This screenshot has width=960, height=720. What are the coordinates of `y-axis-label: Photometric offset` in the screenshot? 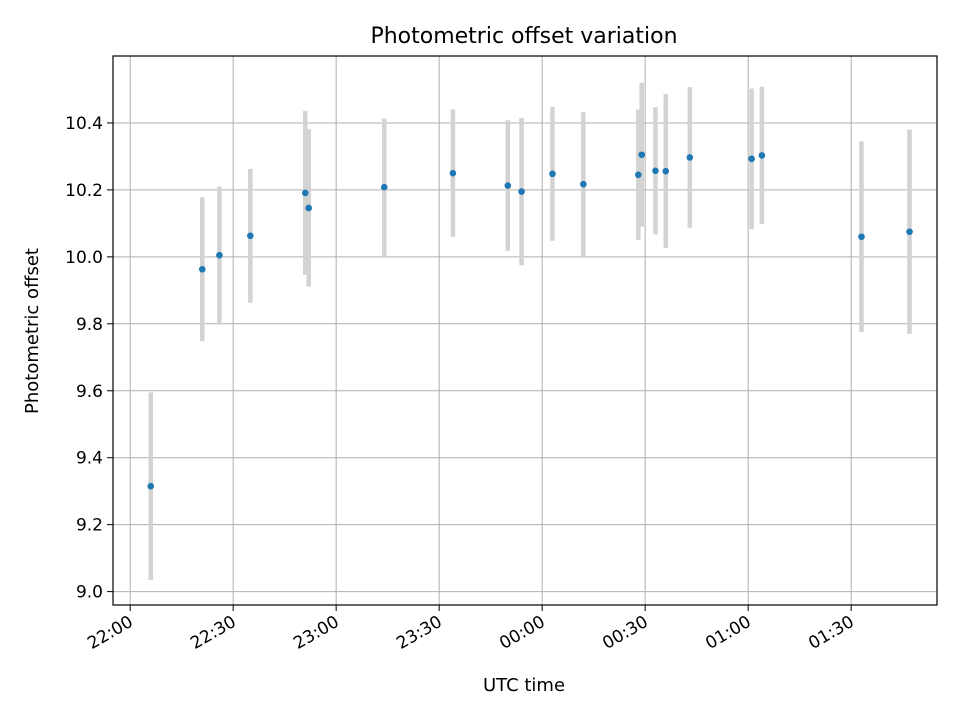 It's located at (32, 331).